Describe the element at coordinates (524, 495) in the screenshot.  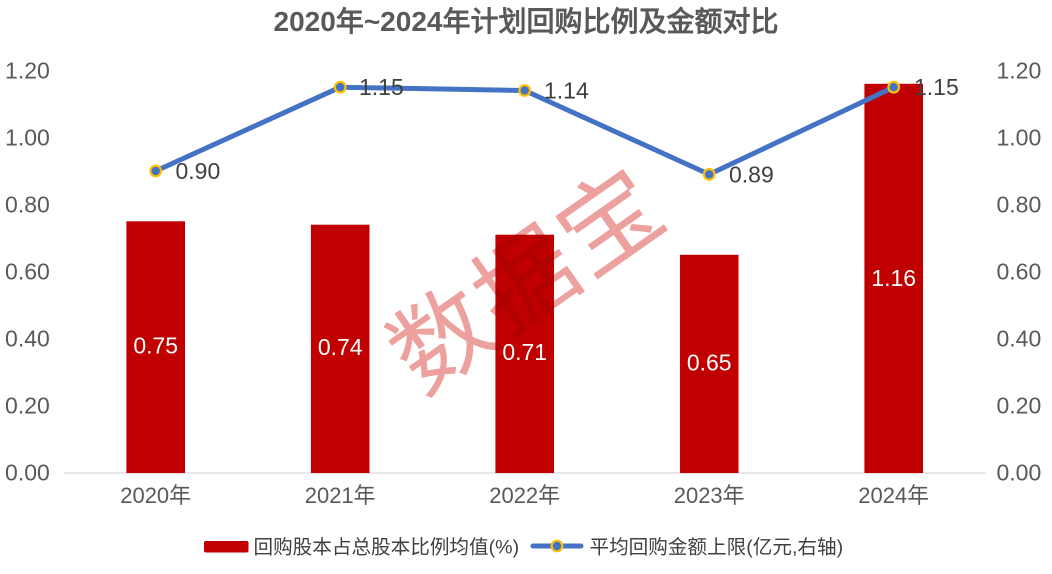
I see `svg-text: 2022年` at that location.